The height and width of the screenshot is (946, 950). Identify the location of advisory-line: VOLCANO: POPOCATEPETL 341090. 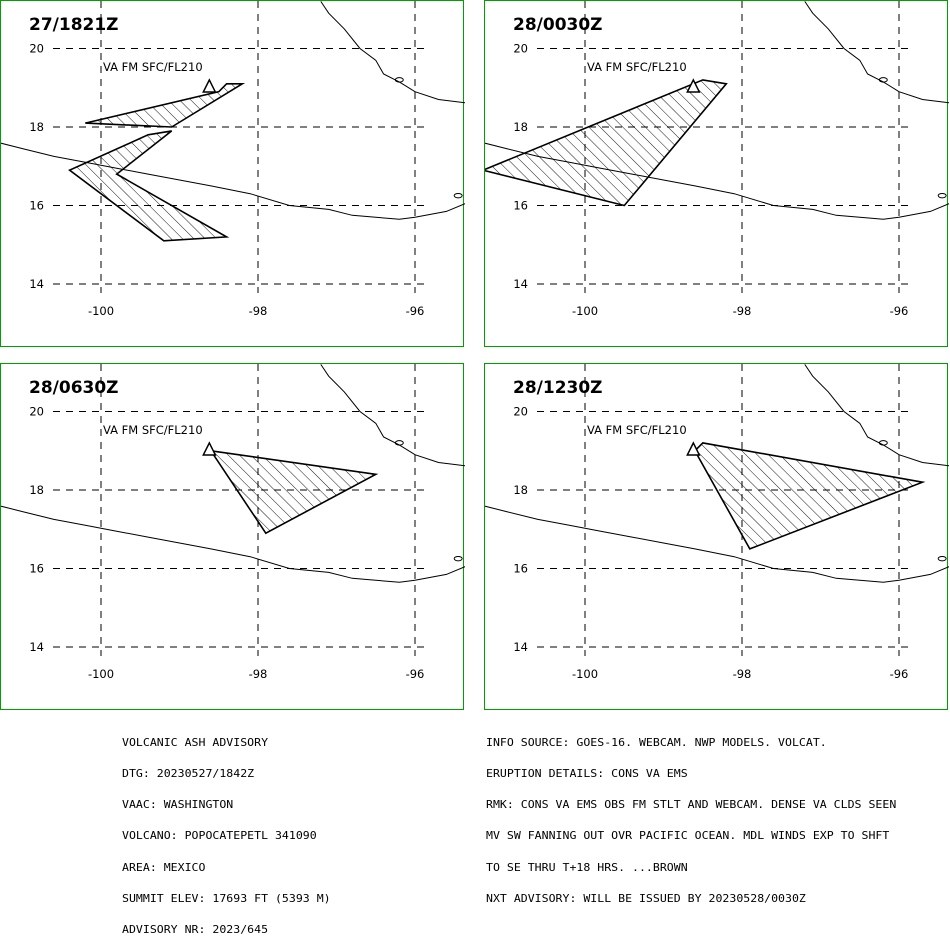
(219, 836).